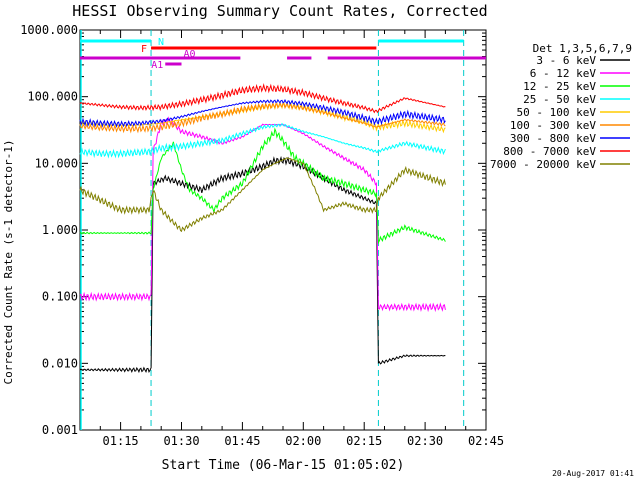 This screenshot has height=484, width=640. What do you see at coordinates (559, 99) in the screenshot?
I see `legend-label: 25 - 50 keV` at bounding box center [559, 99].